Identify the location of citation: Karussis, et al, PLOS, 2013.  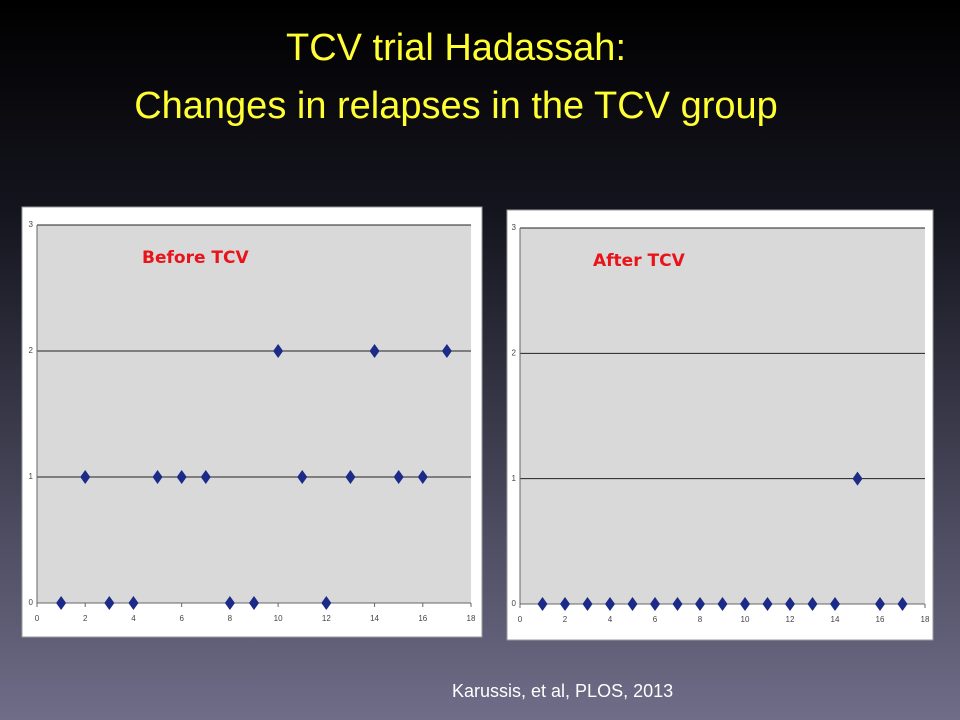
(562, 691).